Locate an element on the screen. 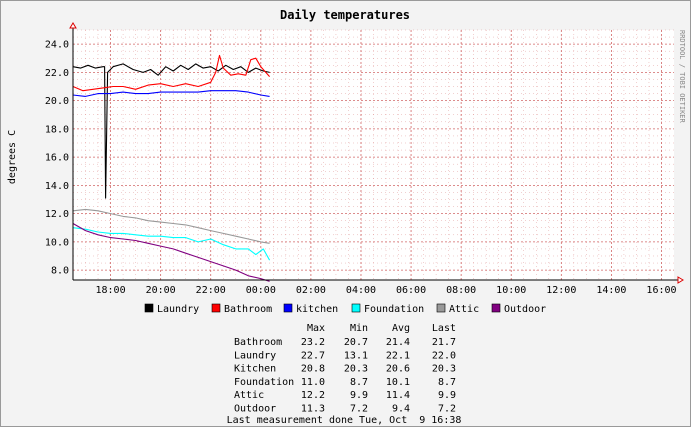 The width and height of the screenshot is (691, 427). stats-row-name: Outdoor is located at coordinates (255, 409).